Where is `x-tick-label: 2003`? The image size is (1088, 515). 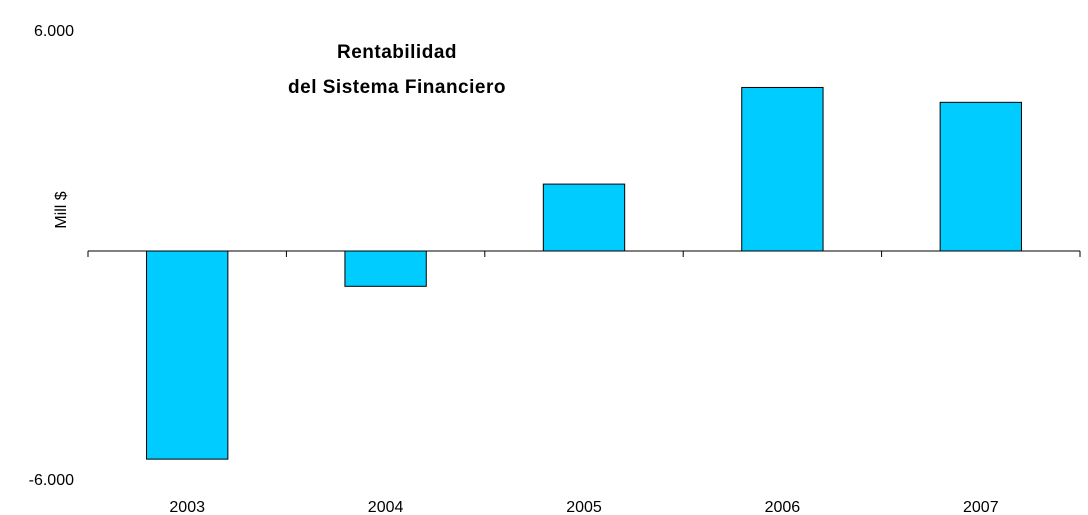 x-tick-label: 2003 is located at coordinates (187, 507).